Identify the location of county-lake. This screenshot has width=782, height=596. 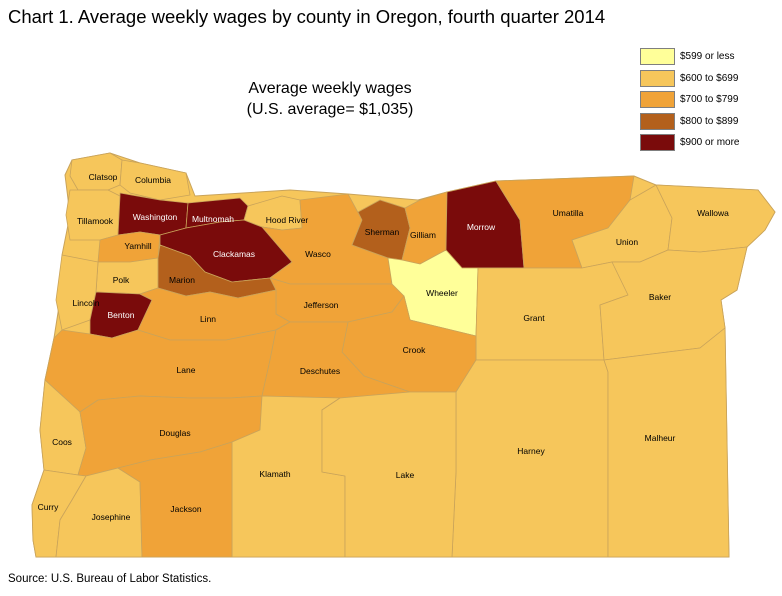
(389, 474).